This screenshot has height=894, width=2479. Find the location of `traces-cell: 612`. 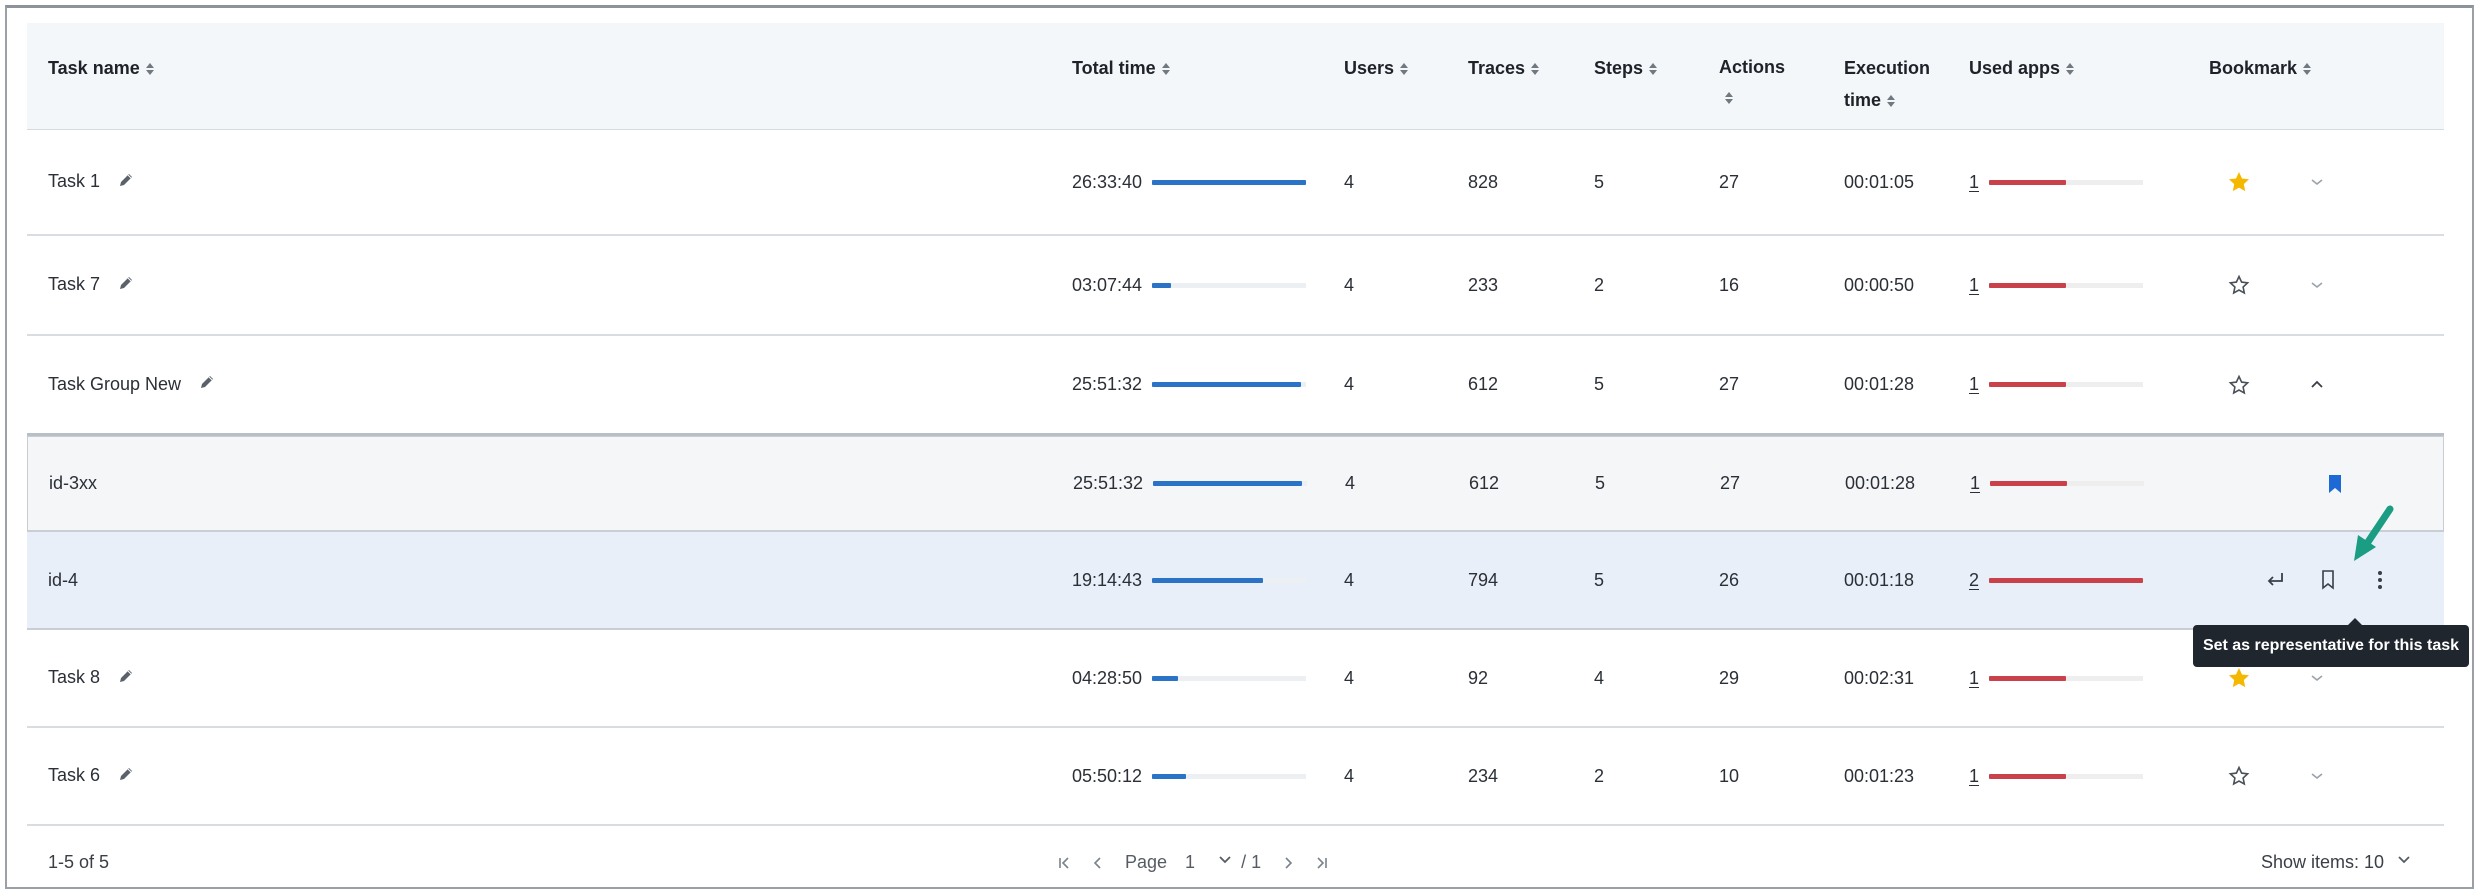

traces-cell: 612 is located at coordinates (1483, 384).